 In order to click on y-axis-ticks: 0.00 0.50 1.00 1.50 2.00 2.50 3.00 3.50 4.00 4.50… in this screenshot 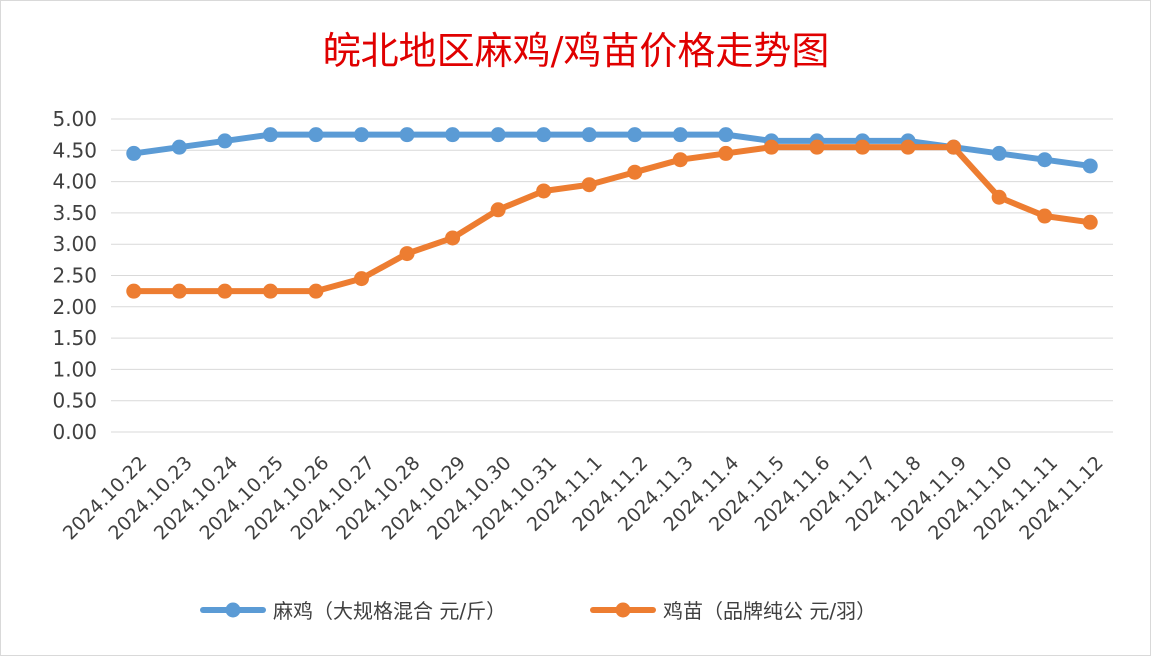, I will do `click(74, 275)`.